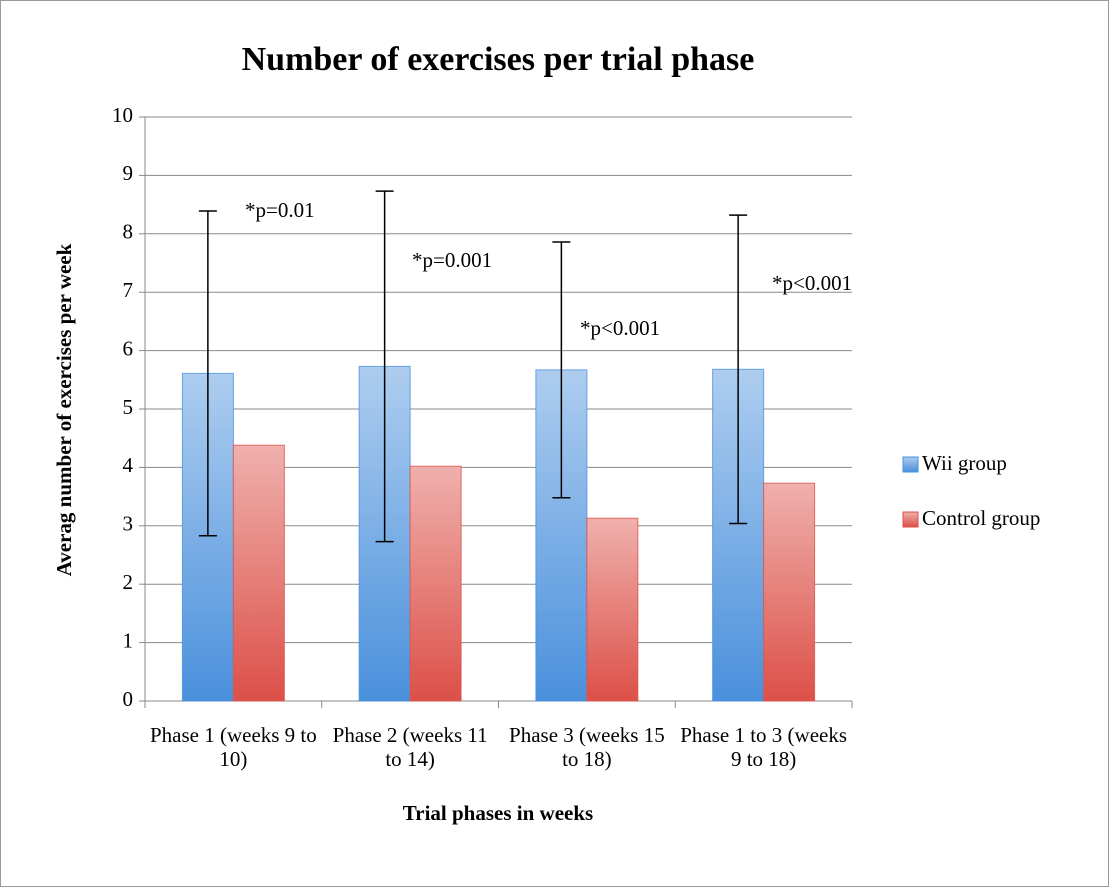 The width and height of the screenshot is (1110, 888). What do you see at coordinates (128, 173) in the screenshot?
I see `y-tick-label: 9` at bounding box center [128, 173].